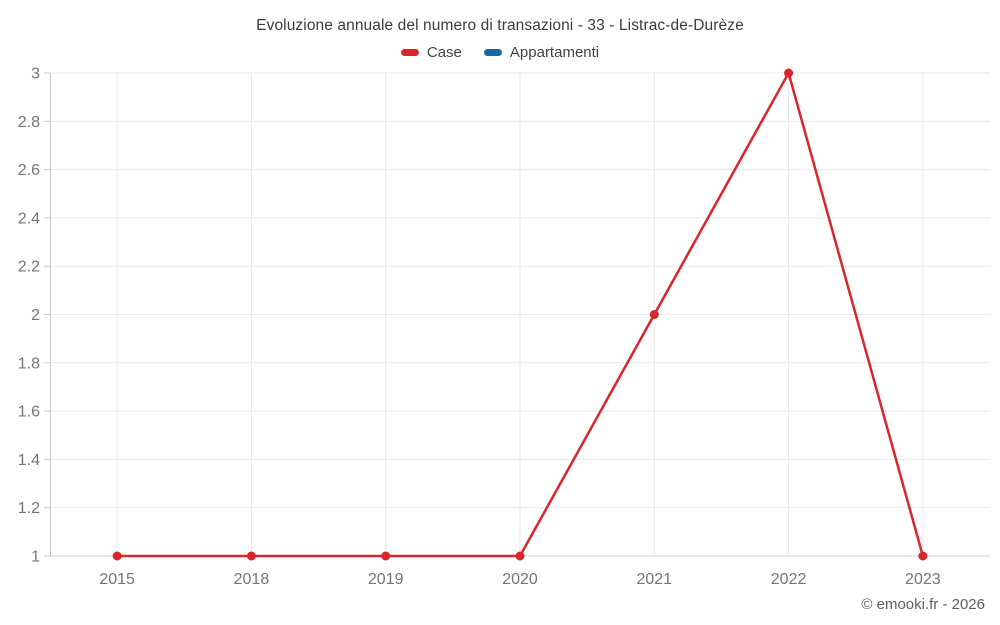  I want to click on data-point-case-2022, so click(789, 73).